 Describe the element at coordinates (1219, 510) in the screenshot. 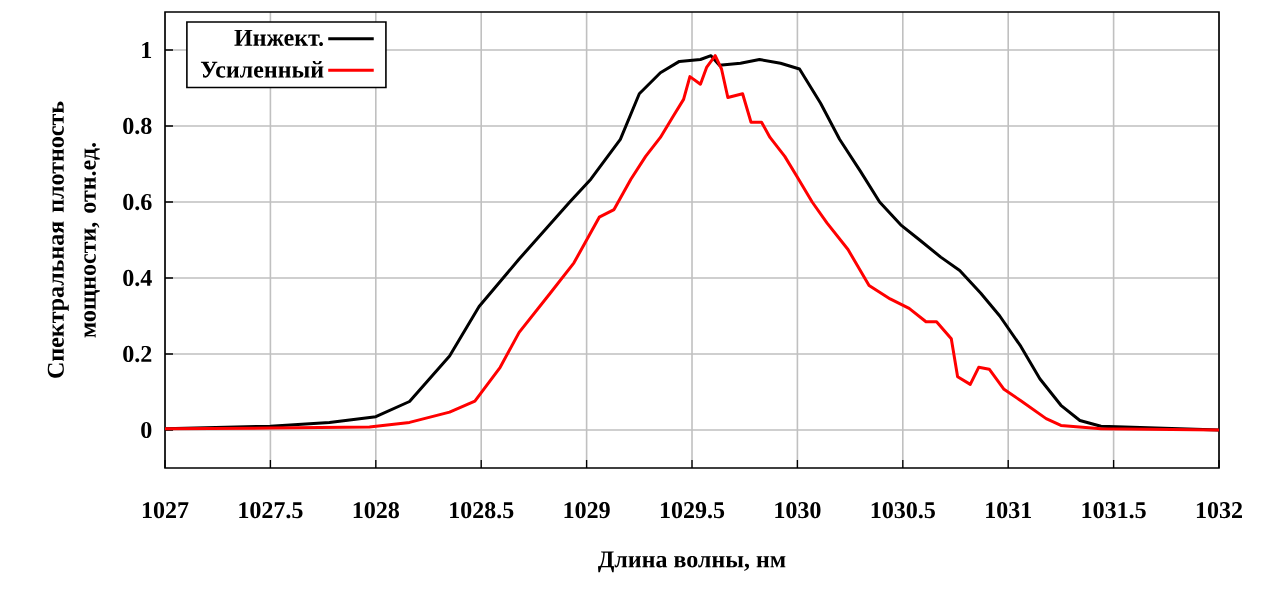

I see `x-tick-label: 1032` at that location.